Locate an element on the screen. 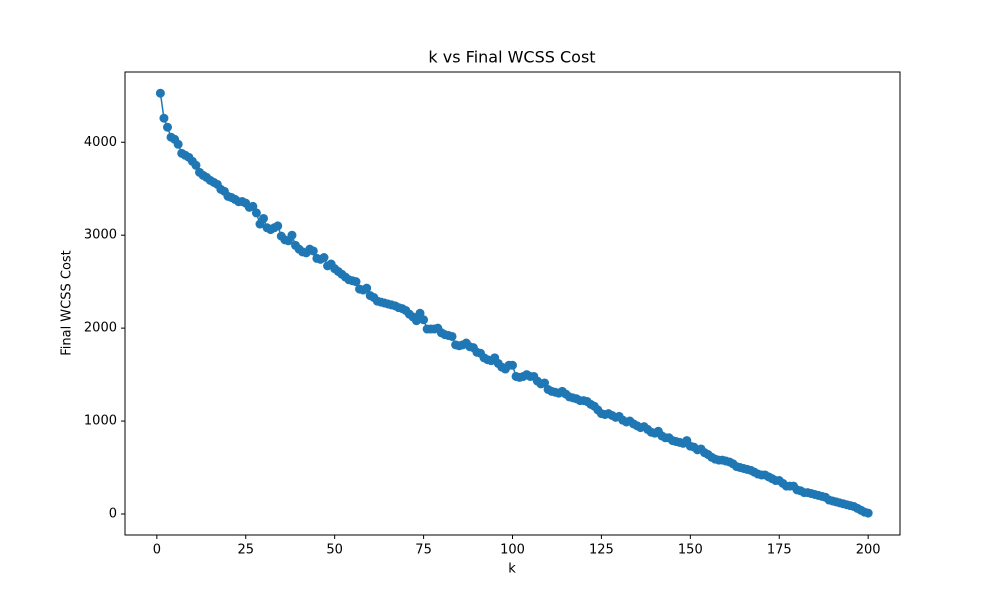  x-tick-label: 125 is located at coordinates (601, 550).